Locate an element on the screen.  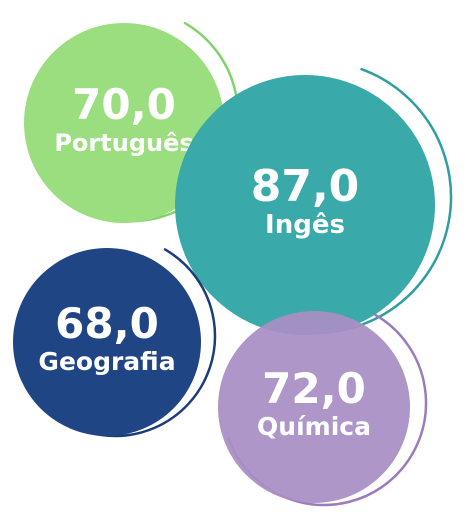
bubble-value: 68,0 is located at coordinates (107, 323).